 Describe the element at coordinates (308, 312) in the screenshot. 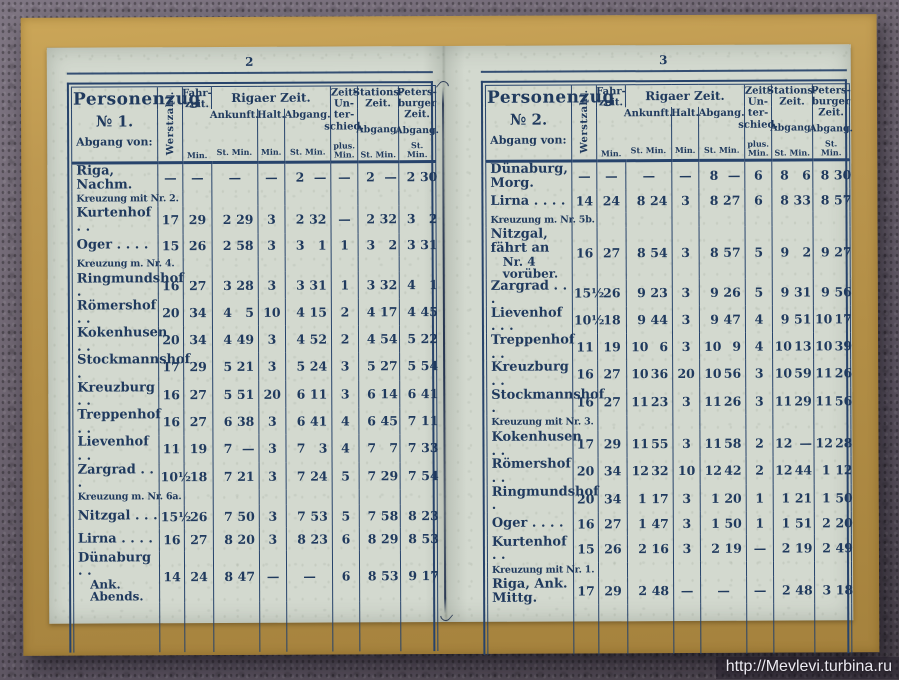

I see `cell-abgang: 4 15` at that location.